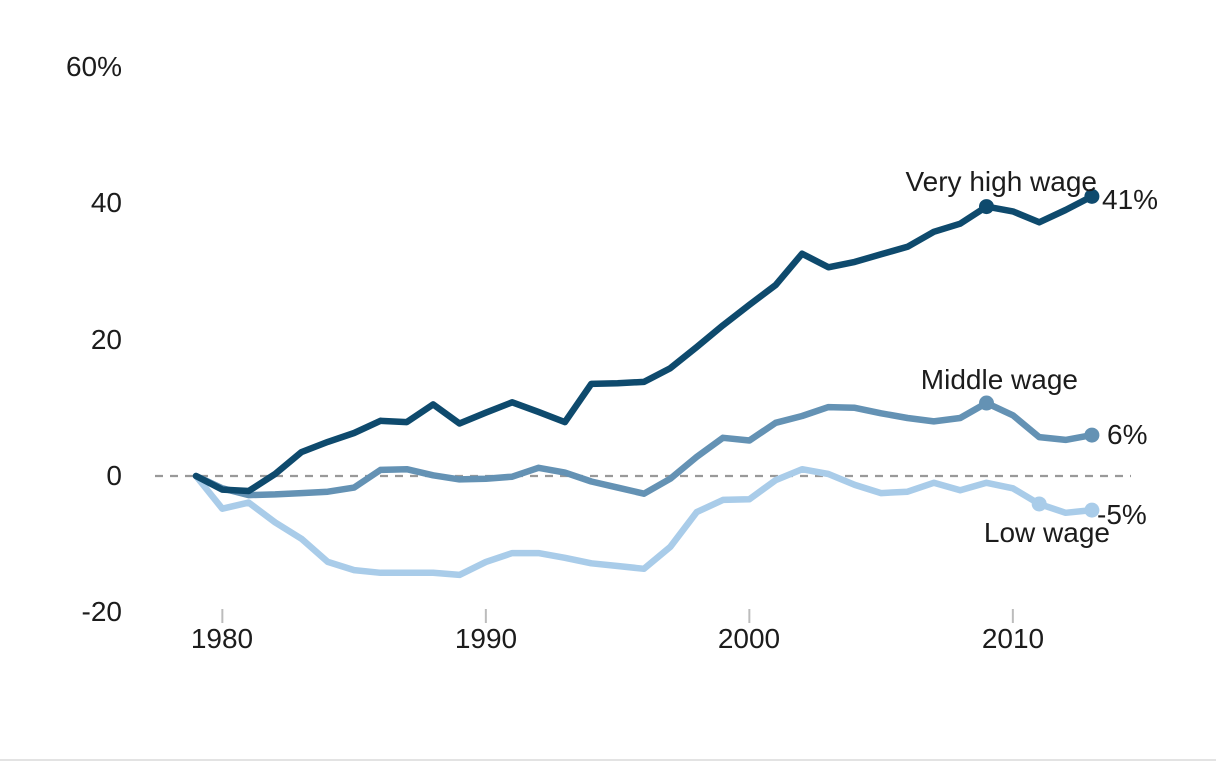  Describe the element at coordinates (1130, 199) in the screenshot. I see `end-value-very-high-wage: 41%` at that location.